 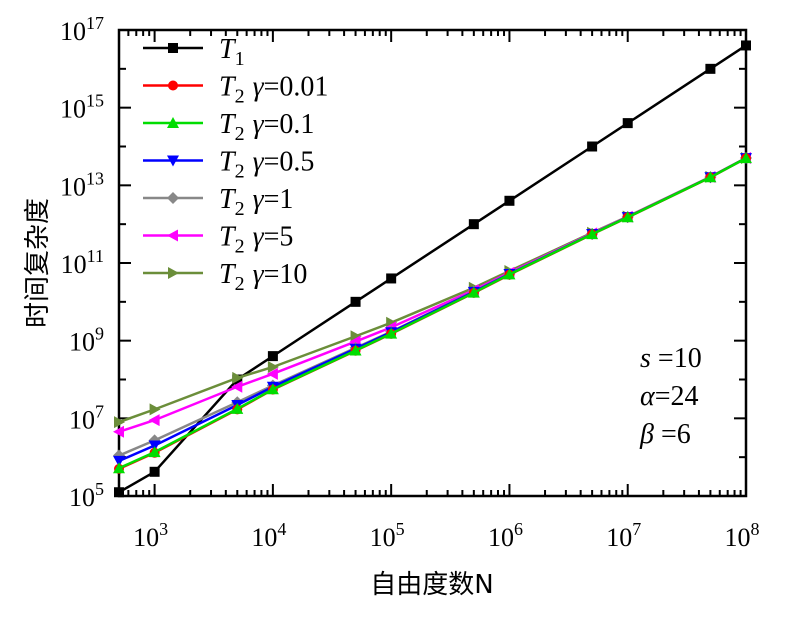 I want to click on legend-label: T2 γ=1, so click(x=256, y=202).